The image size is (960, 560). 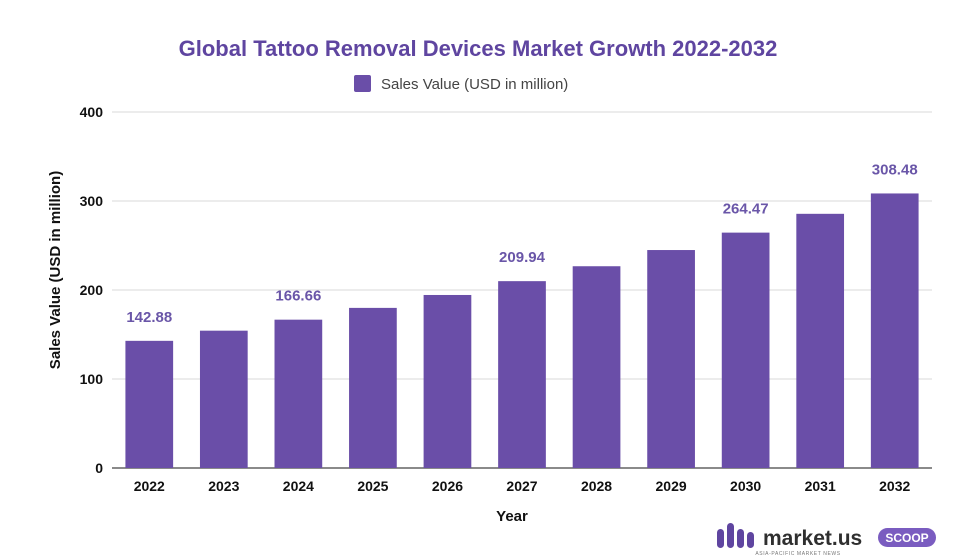 What do you see at coordinates (812, 538) in the screenshot?
I see `brand-name: market.us` at bounding box center [812, 538].